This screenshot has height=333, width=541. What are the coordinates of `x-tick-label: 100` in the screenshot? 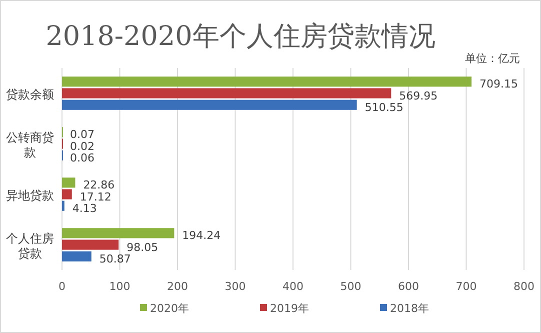 It's located at (119, 286).